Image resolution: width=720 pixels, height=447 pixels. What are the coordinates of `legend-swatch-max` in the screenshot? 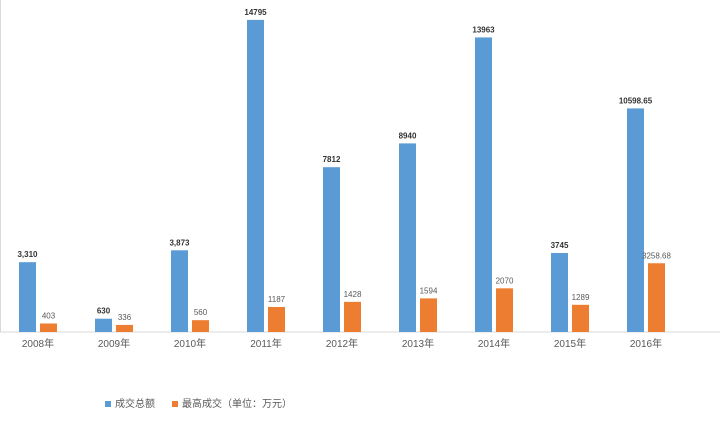 It's located at (175, 404).